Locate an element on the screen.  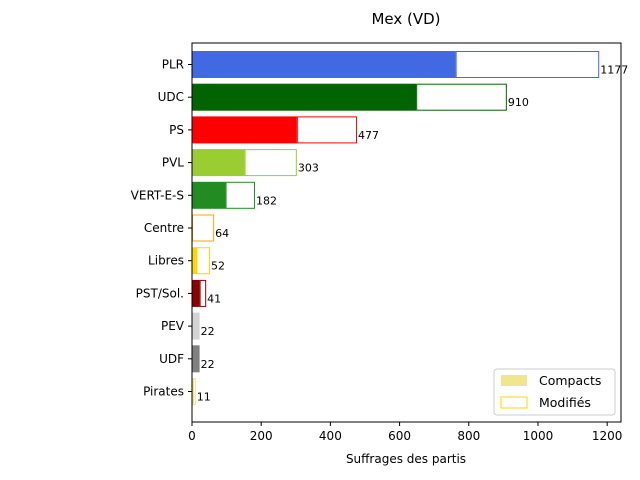
x-axis: 0 200 400 600 800 1000 1200 is located at coordinates (405, 432).